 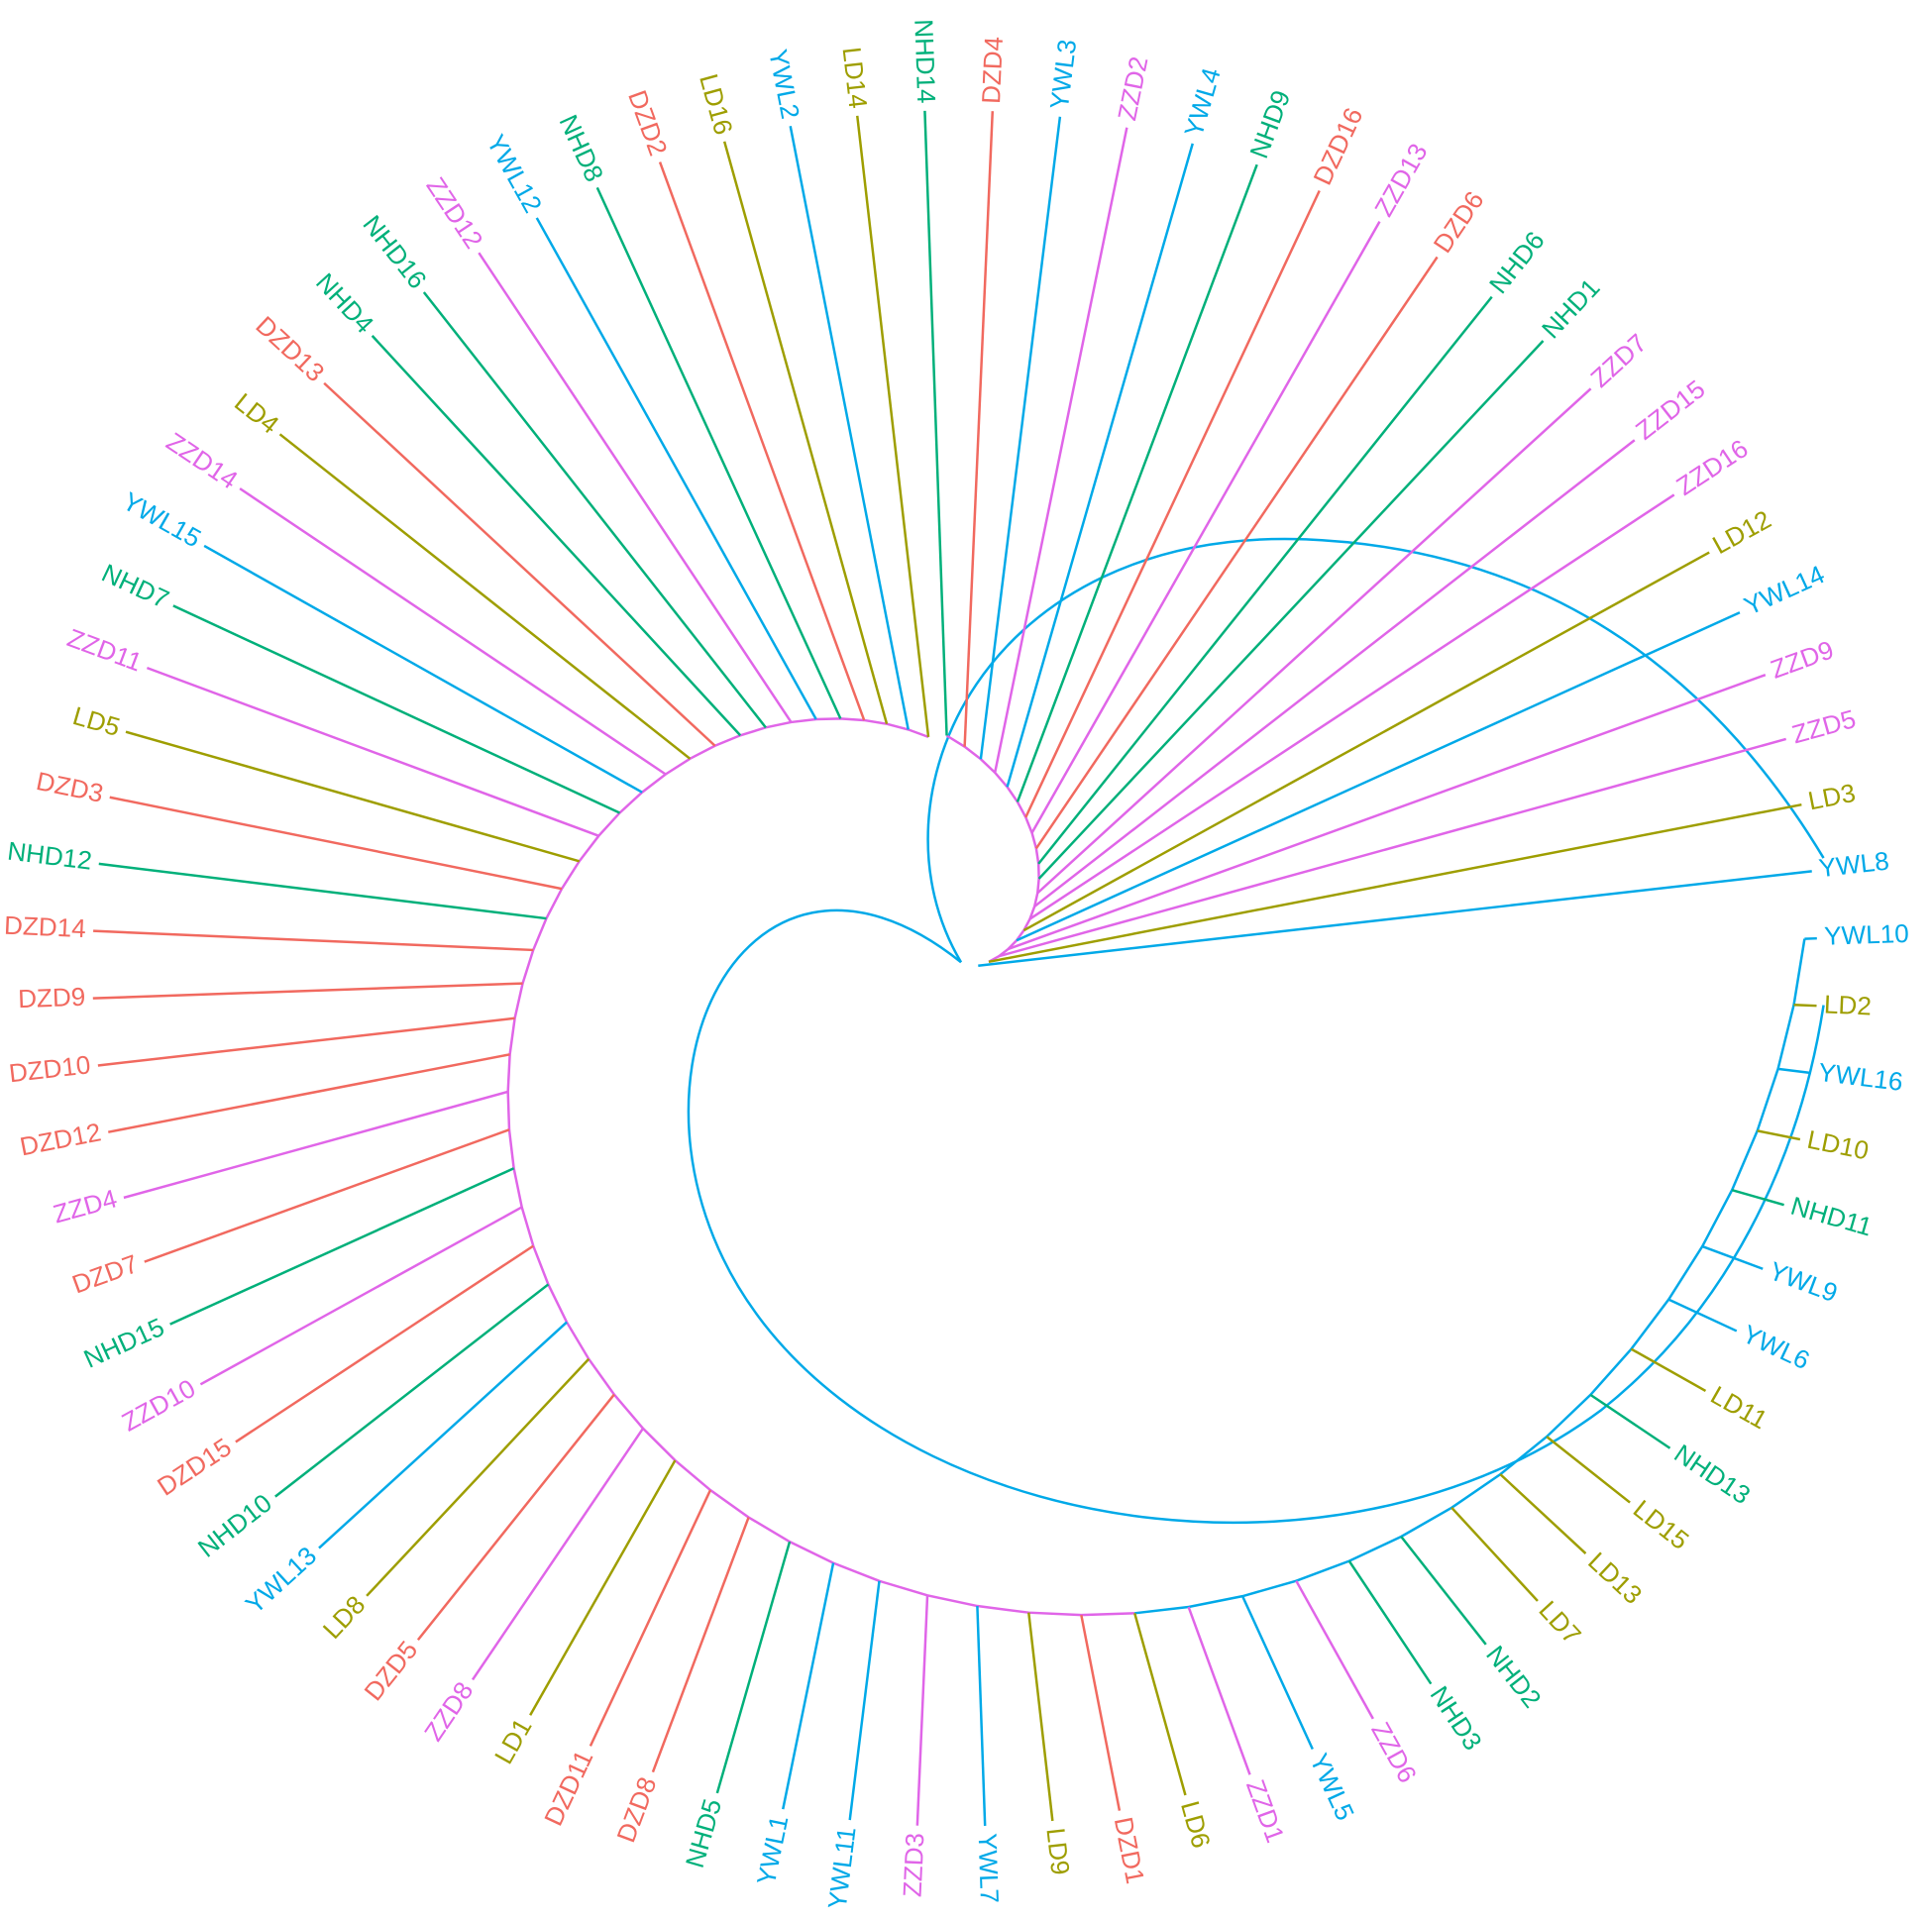 I want to click on leaf-label: NHD14, so click(x=925, y=62).